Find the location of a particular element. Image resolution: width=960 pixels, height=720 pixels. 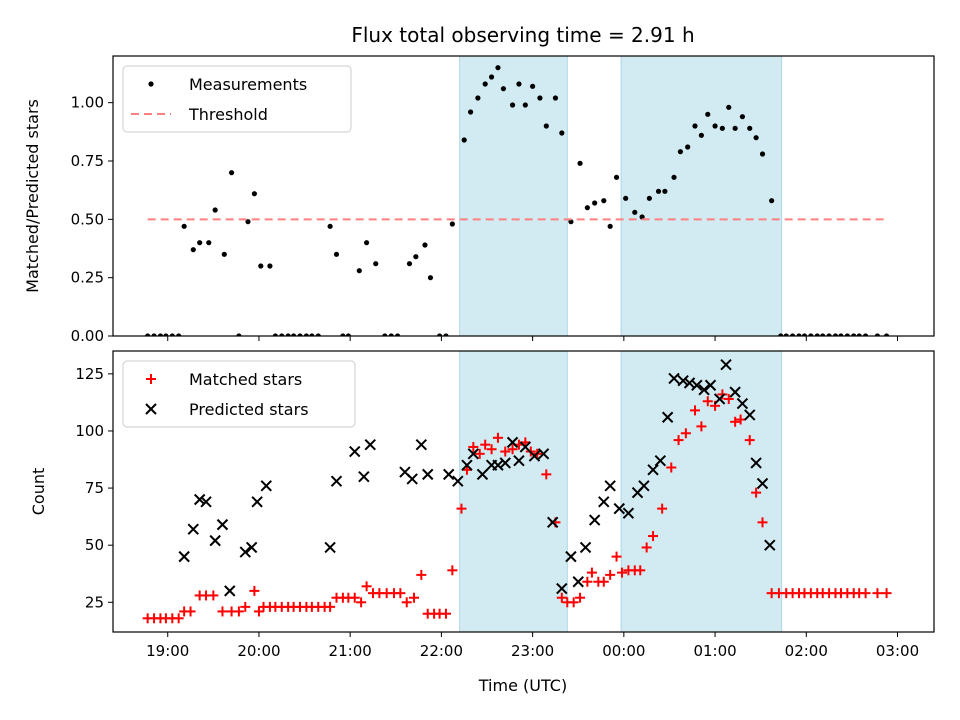

y-axis-label: Matched/Predicted stars is located at coordinates (32, 196).